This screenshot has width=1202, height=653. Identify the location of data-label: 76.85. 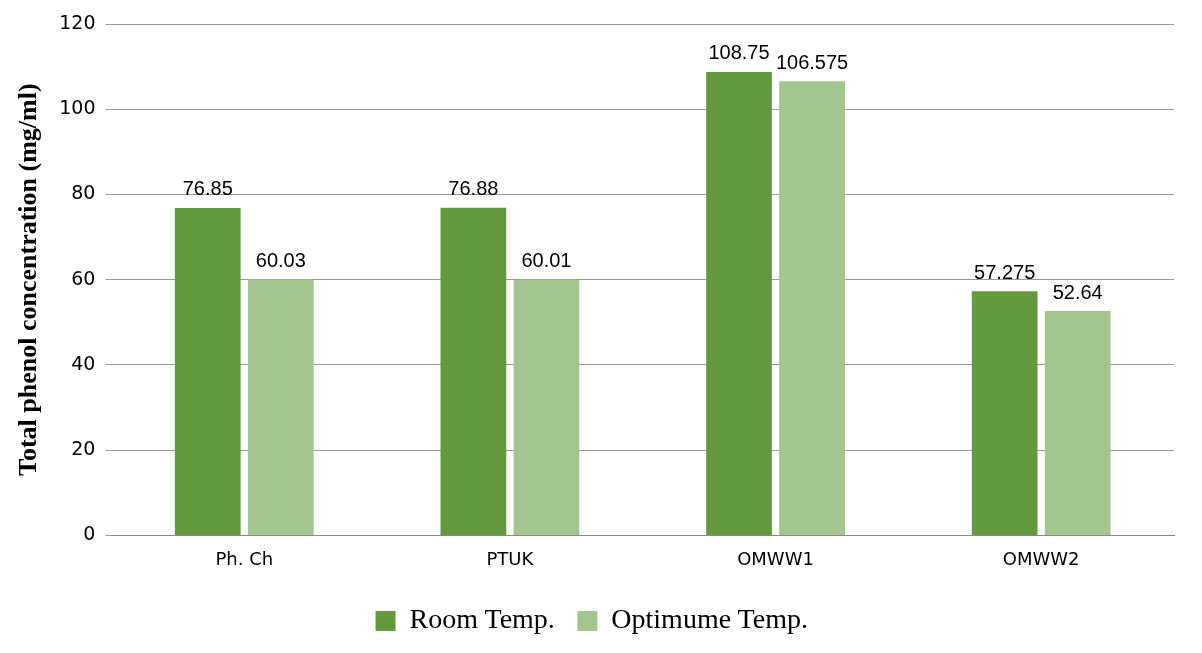
(207, 188).